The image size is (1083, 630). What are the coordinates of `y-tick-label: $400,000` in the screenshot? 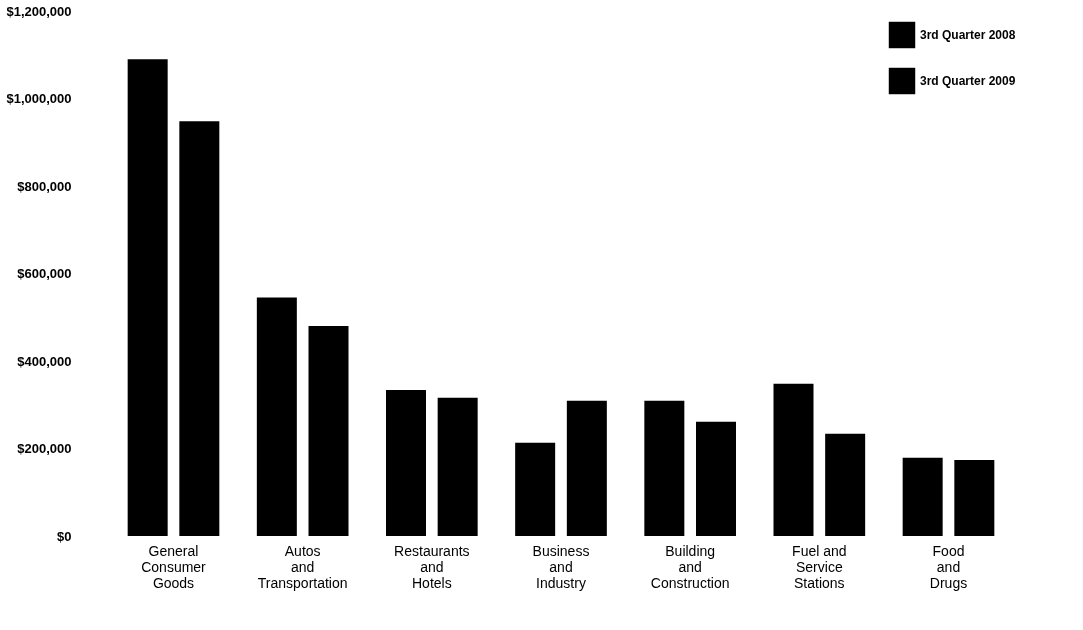 It's located at (44, 361).